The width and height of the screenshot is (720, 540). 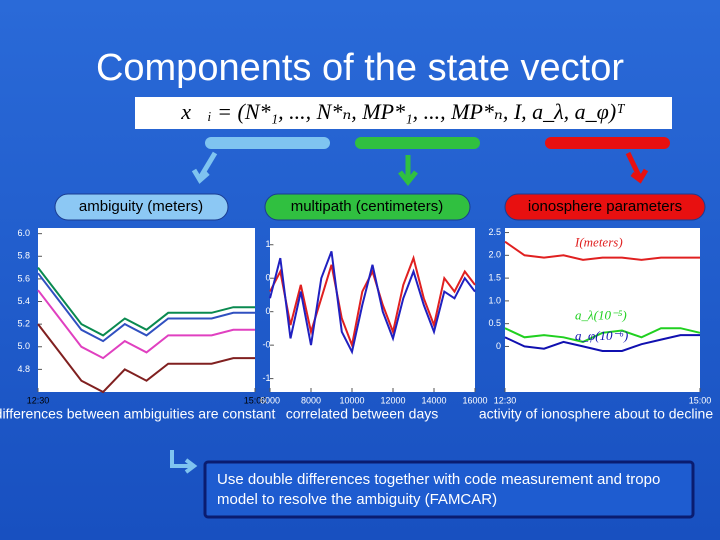 What do you see at coordinates (494, 277) in the screenshot?
I see `y-tick-label: 1.5` at bounding box center [494, 277].